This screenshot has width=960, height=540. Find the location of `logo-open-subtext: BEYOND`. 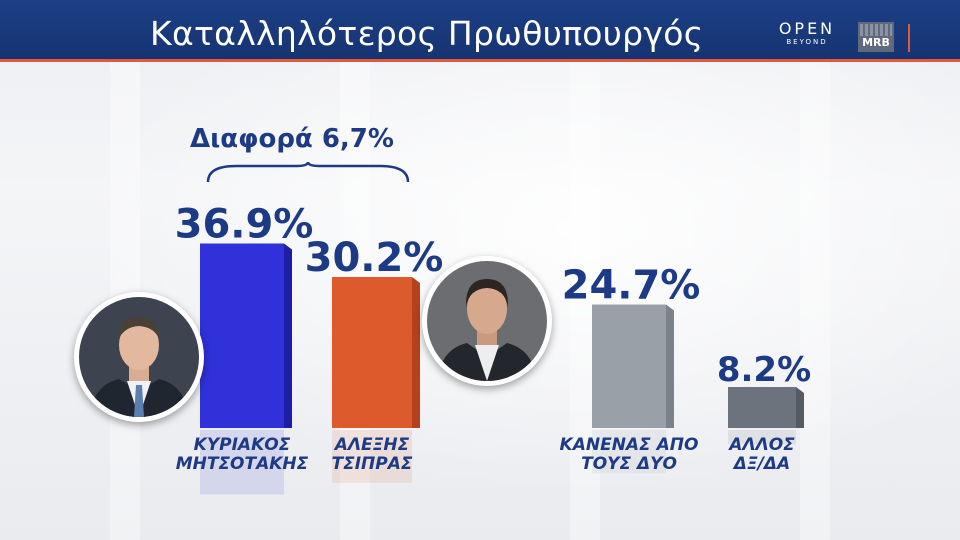

logo-open-subtext: BEYOND is located at coordinates (807, 42).